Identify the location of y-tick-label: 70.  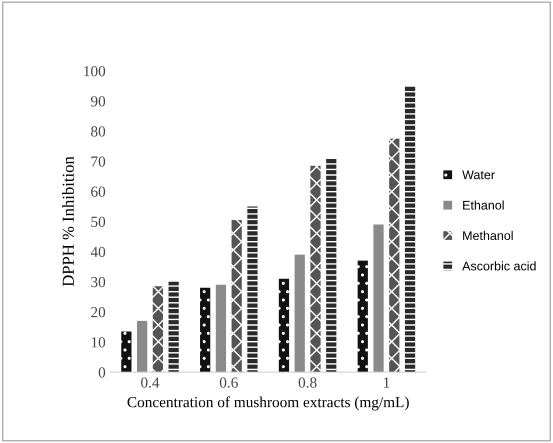
(98, 161).